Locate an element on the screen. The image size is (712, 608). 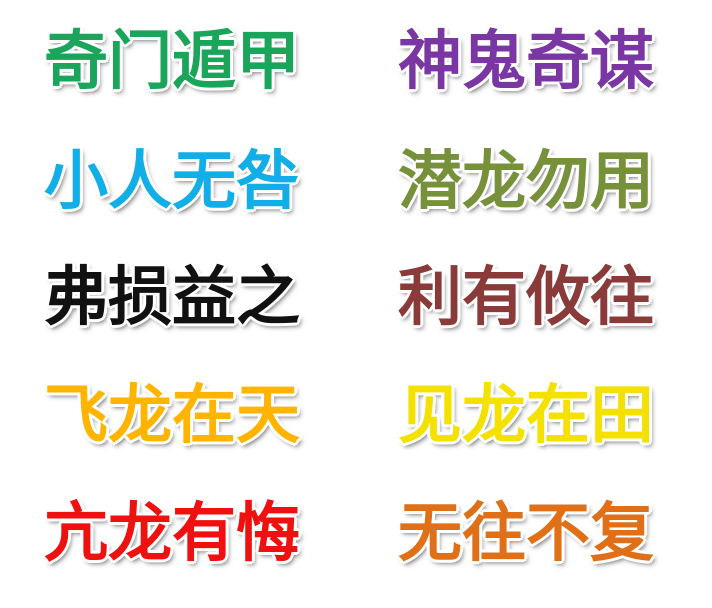
phrase-xiaoren-wujiu: 小人无咎 is located at coordinates (172, 182).